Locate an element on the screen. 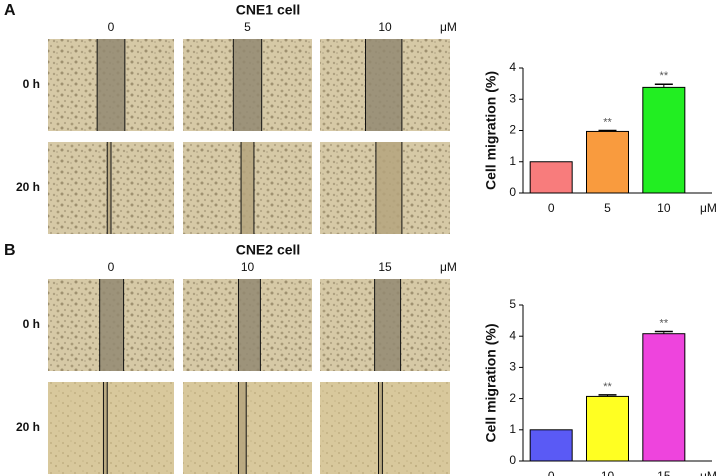 The image size is (719, 476). column-label: 15 is located at coordinates (385, 267).